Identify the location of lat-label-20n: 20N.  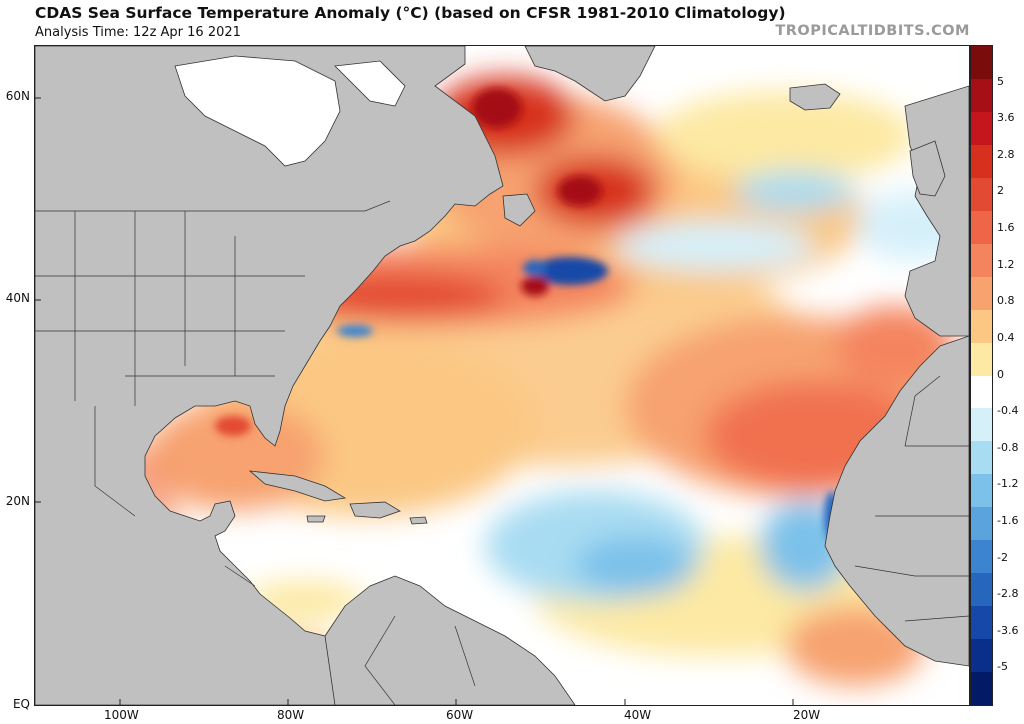
(17, 501).